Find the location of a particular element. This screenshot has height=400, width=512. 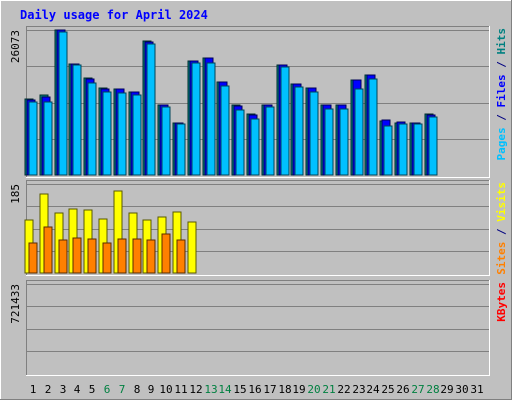

day-label-31: 31 is located at coordinates (476, 389).